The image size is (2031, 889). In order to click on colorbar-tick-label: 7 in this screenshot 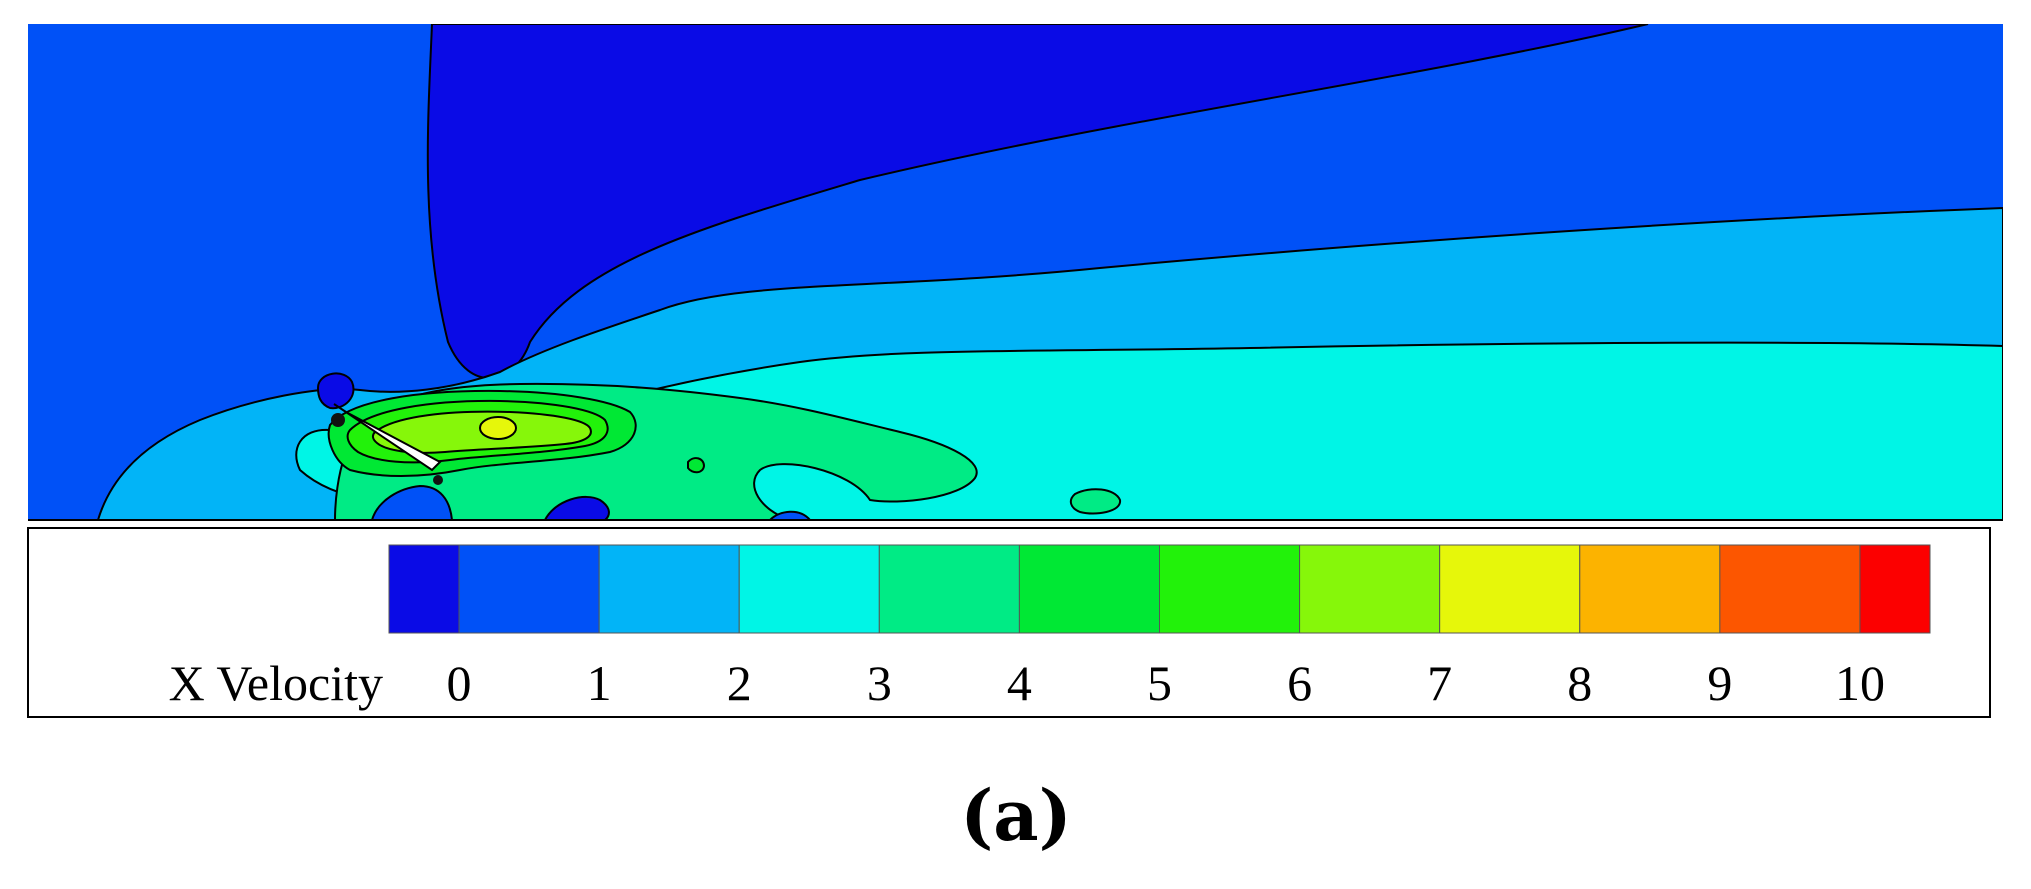, I will do `click(1439, 683)`.